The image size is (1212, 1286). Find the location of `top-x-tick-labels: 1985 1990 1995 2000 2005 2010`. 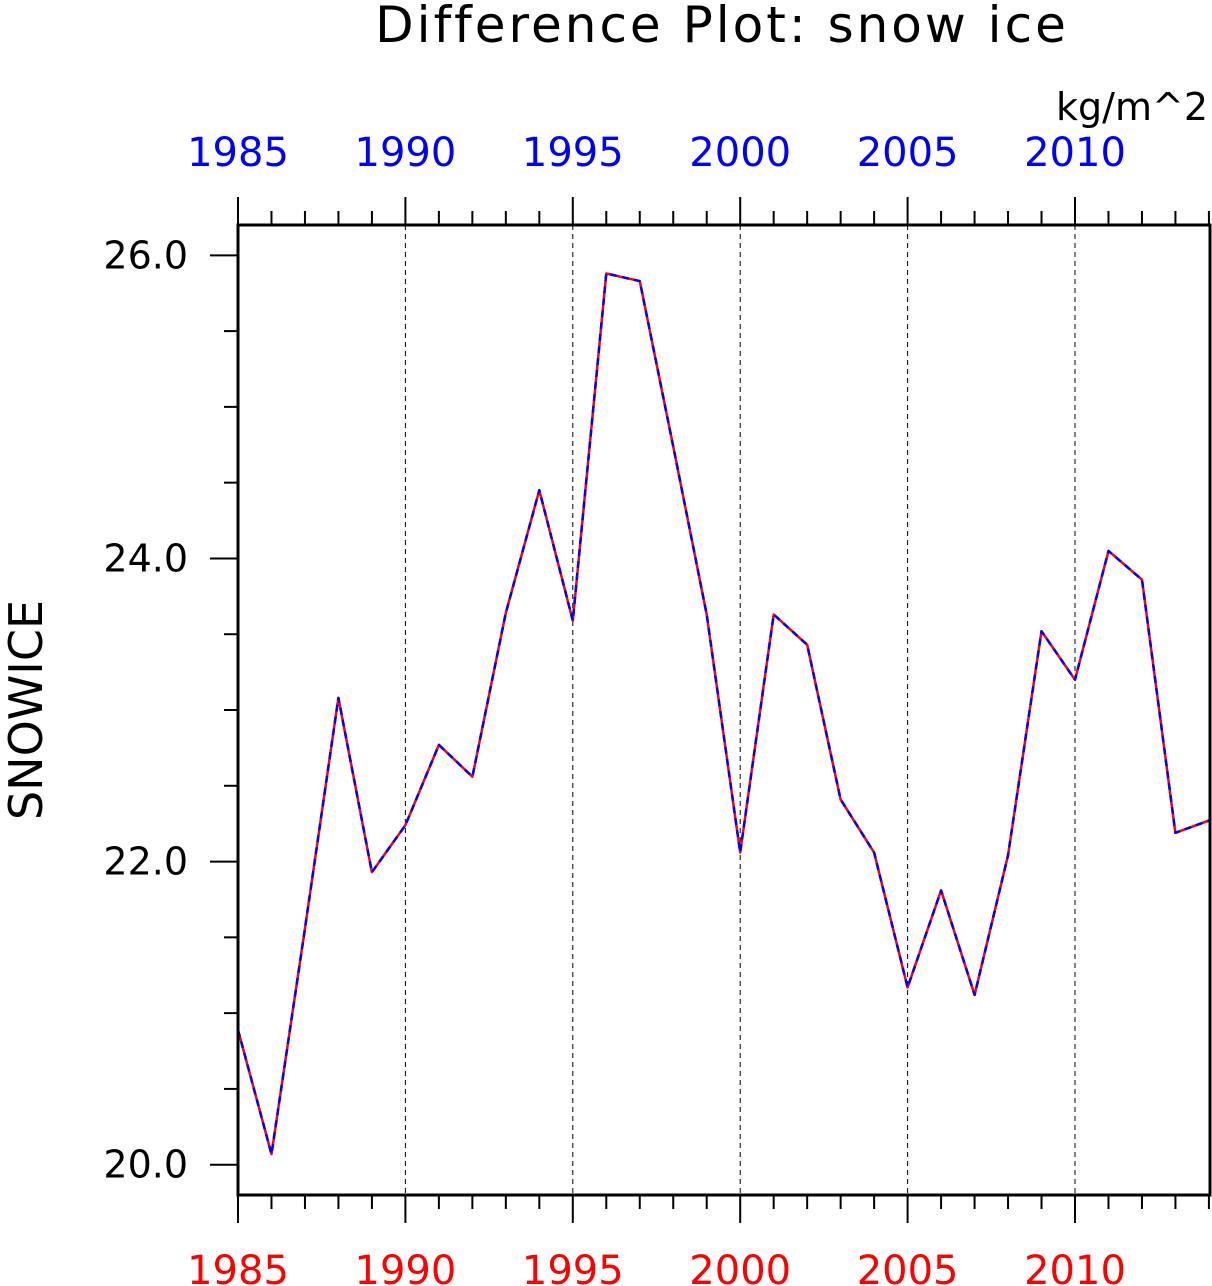

top-x-tick-labels: 1985 1990 1995 2000 2005 2010 is located at coordinates (656, 153).